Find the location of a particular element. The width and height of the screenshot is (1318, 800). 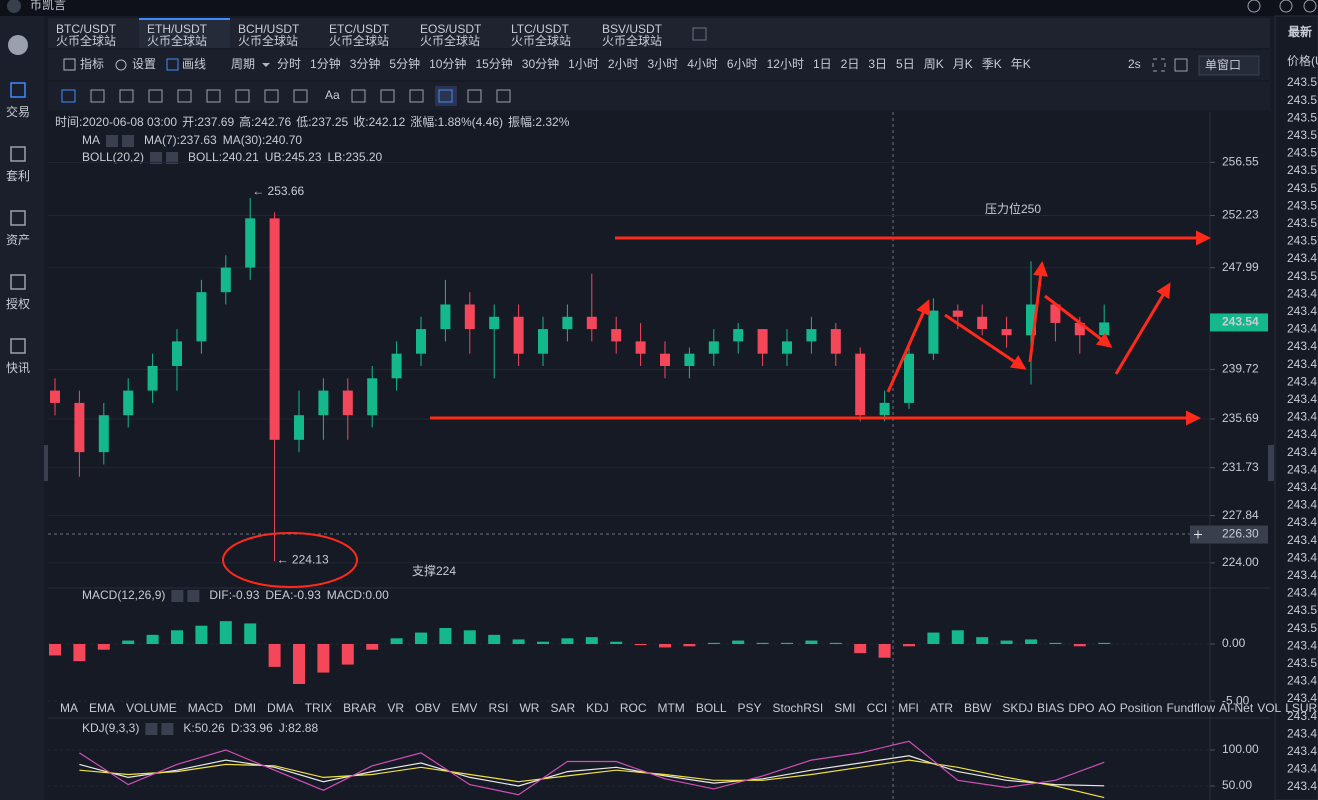

tab-pair: ETC/USDT is located at coordinates (359, 29).